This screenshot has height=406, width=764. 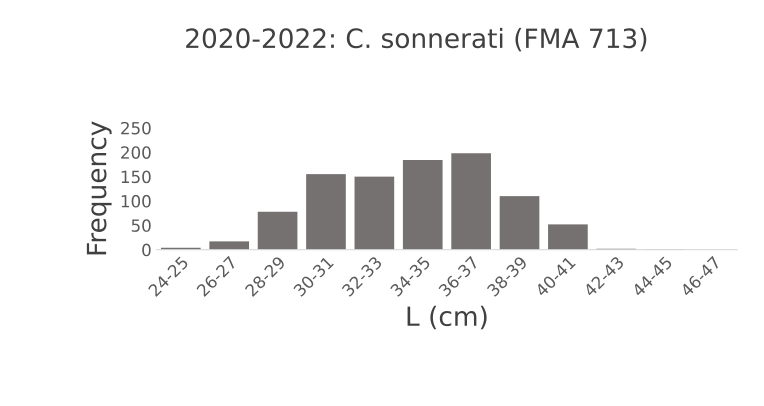 I want to click on chart-title: 2020-2022: C. sonnerati (FMA 713), so click(x=416, y=40).